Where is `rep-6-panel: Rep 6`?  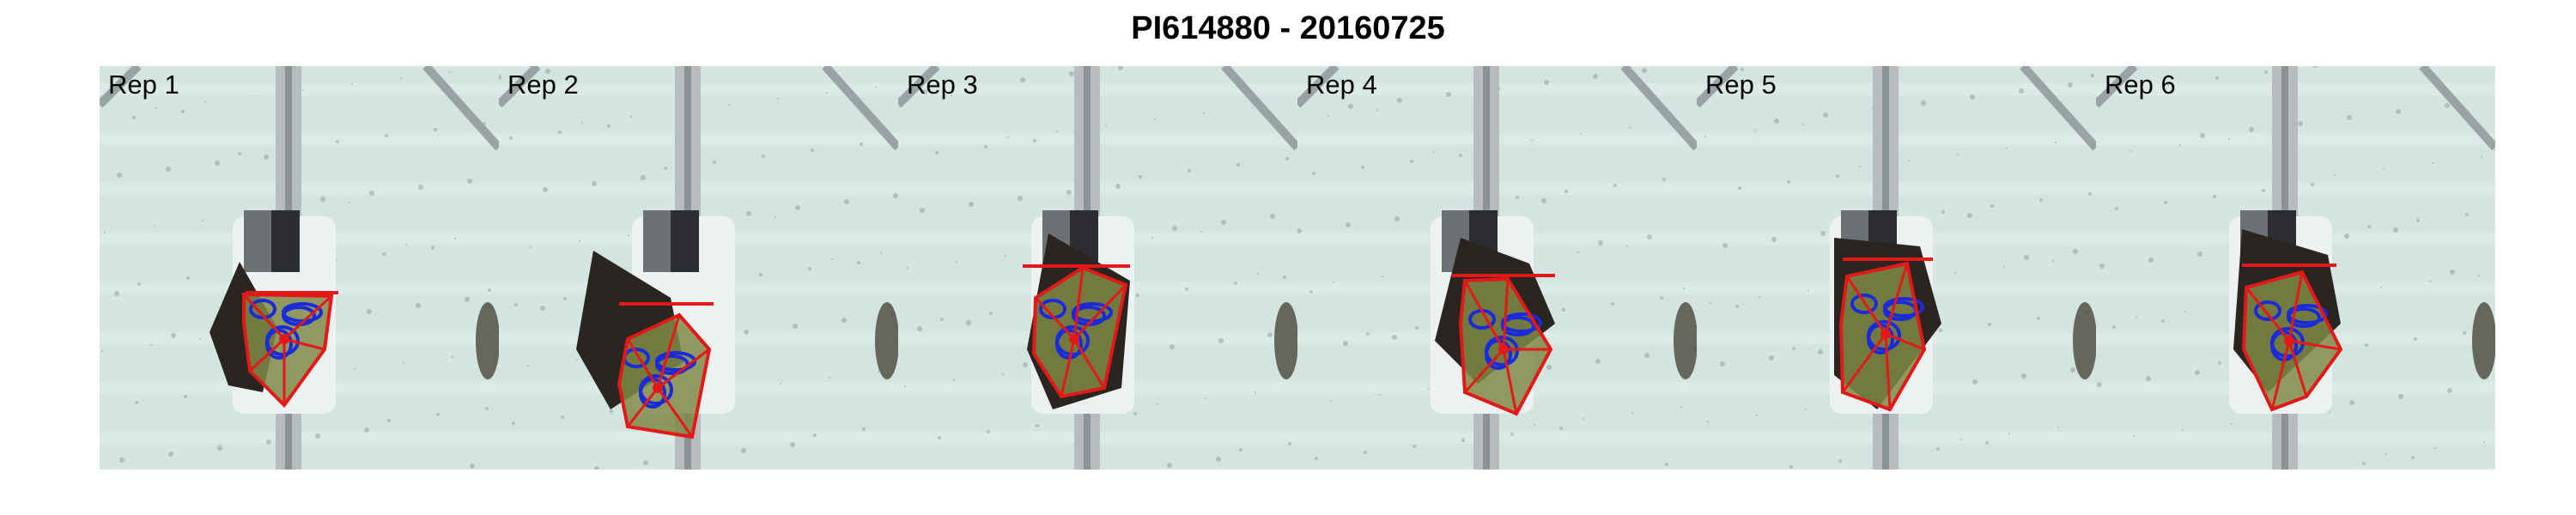 rep-6-panel: Rep 6 is located at coordinates (2295, 268).